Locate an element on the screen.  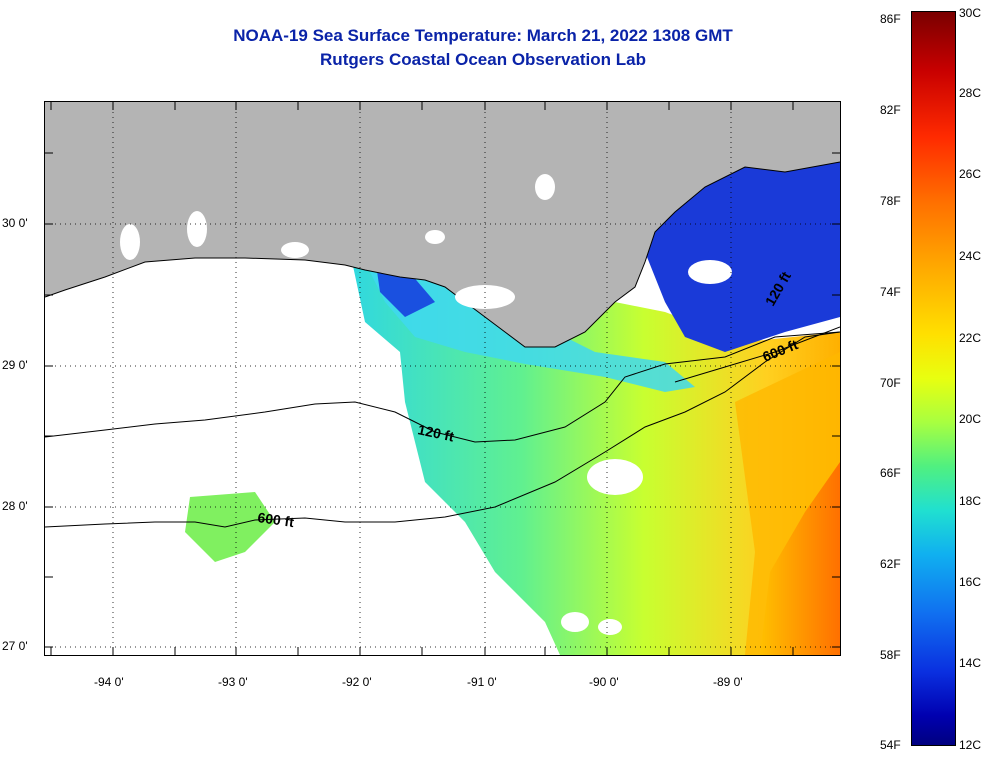
map-subtitle: Rutgers Coastal Ocean Observation Lab is located at coordinates (483, 59).